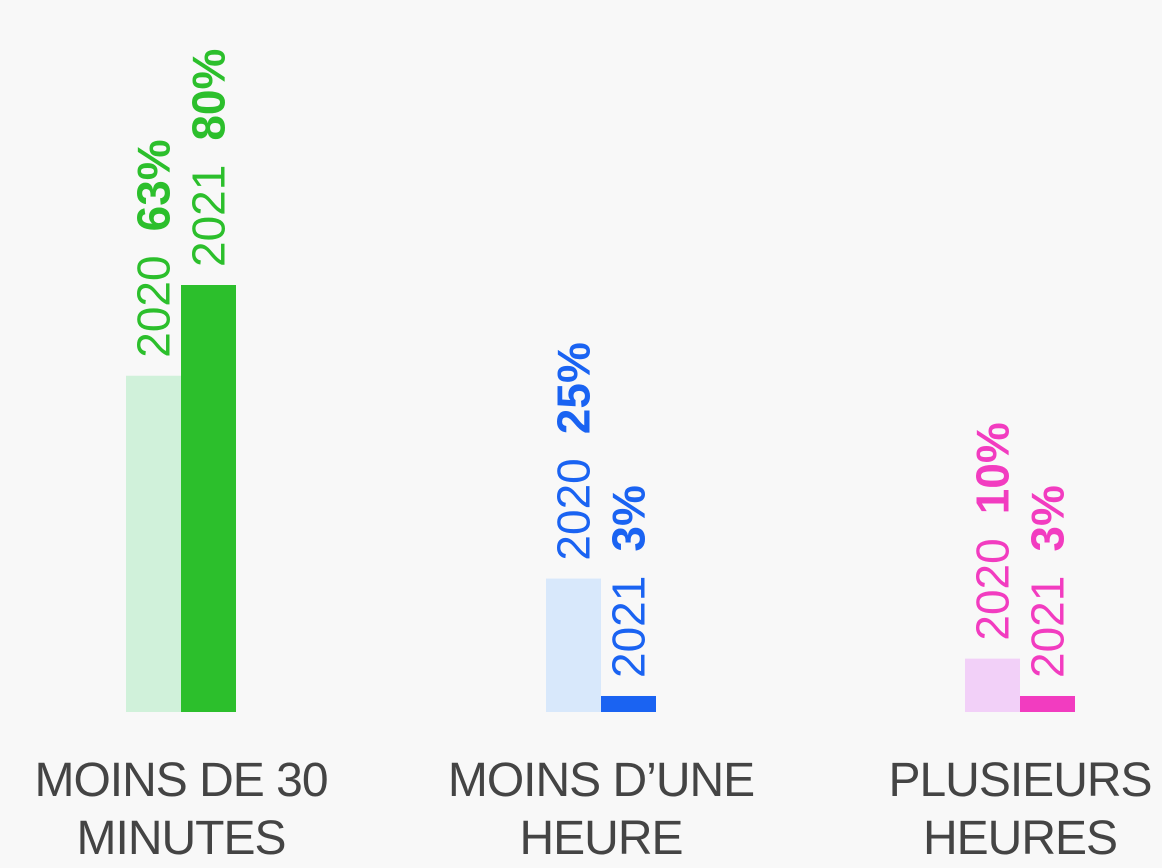 This screenshot has height=868, width=1162. What do you see at coordinates (181, 809) in the screenshot?
I see `category-label: MOINS DE 30 MINUTES` at bounding box center [181, 809].